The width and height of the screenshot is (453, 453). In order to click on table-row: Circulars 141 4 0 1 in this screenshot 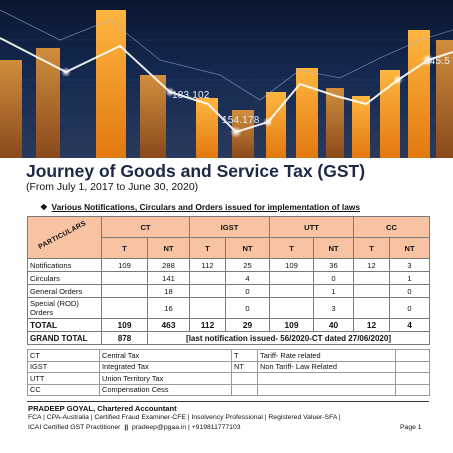, I will do `click(229, 278)`.